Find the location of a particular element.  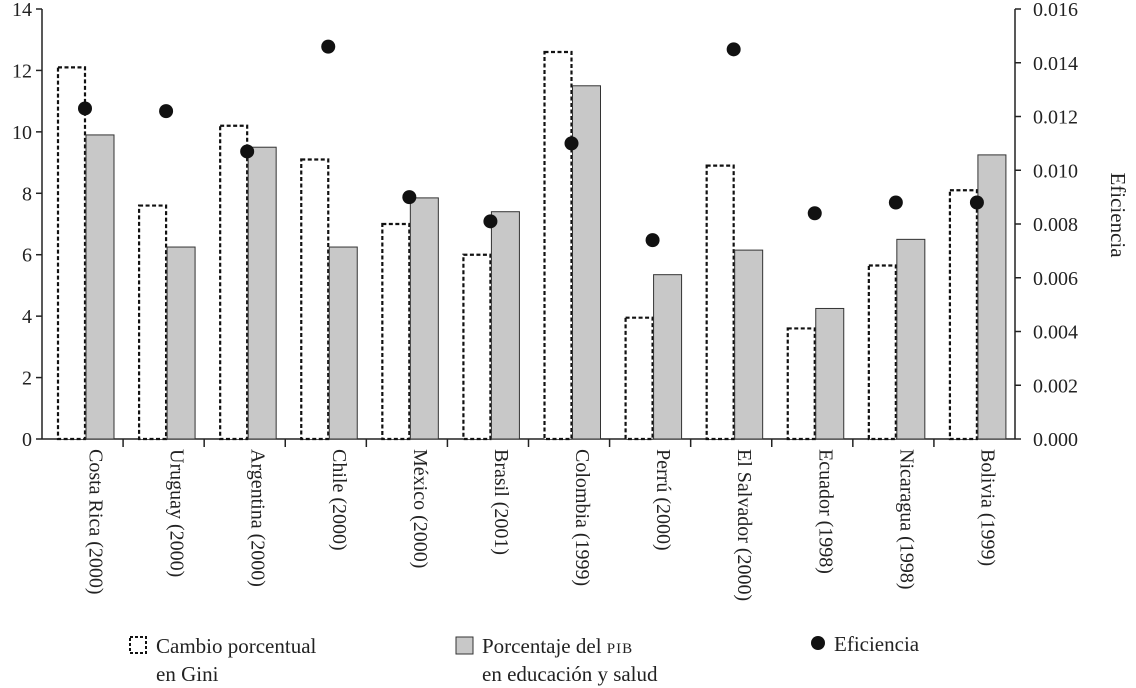

x-category-label: El Salvador (2000) is located at coordinates (744, 525).